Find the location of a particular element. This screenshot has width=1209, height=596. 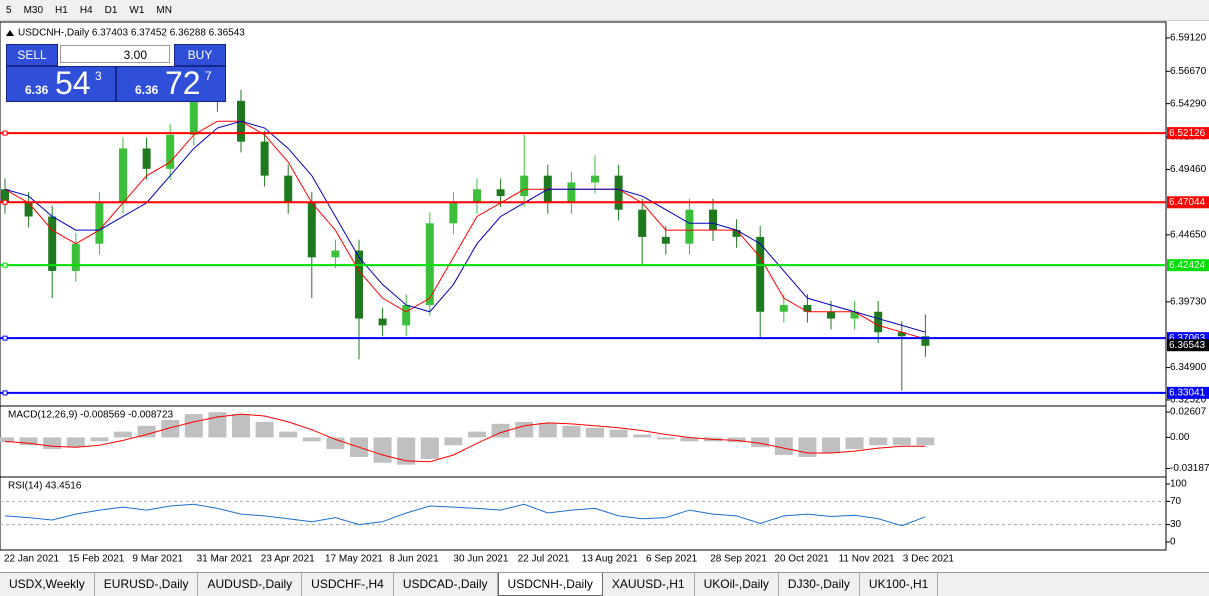

macd-signal is located at coordinates (465, 438).